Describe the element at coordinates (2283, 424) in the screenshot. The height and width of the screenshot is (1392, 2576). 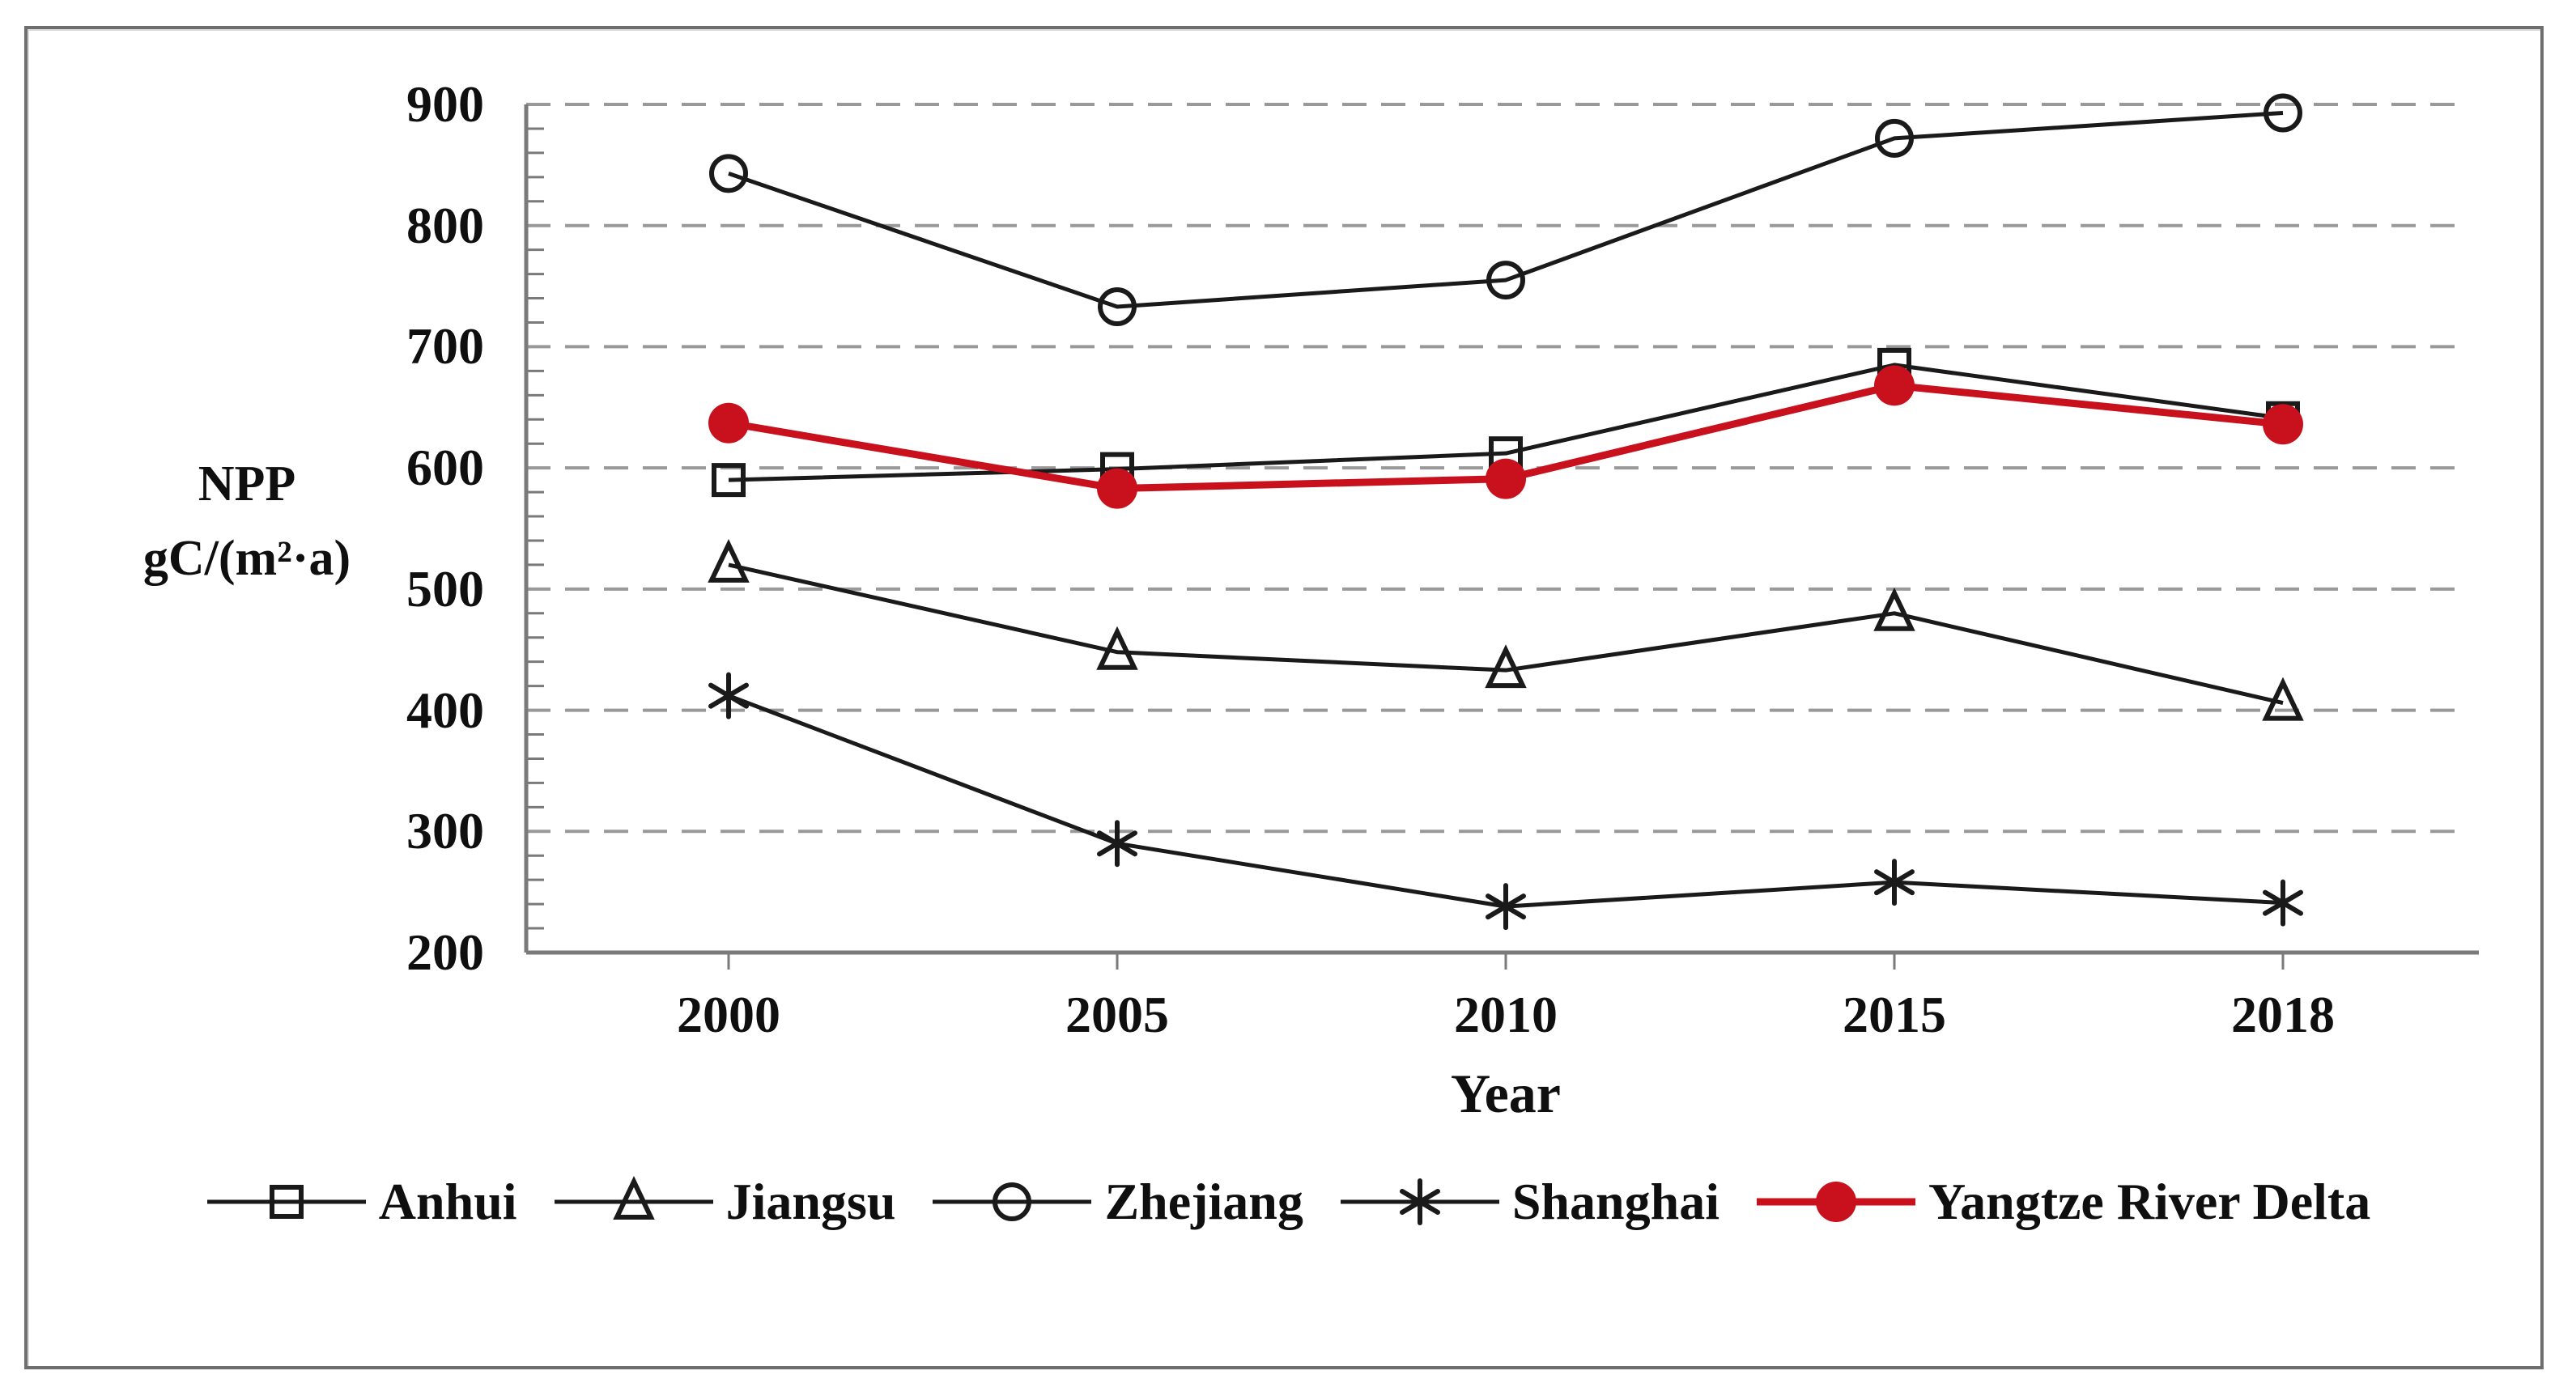
I see `marker-yangtze-river-delta-2018` at that location.